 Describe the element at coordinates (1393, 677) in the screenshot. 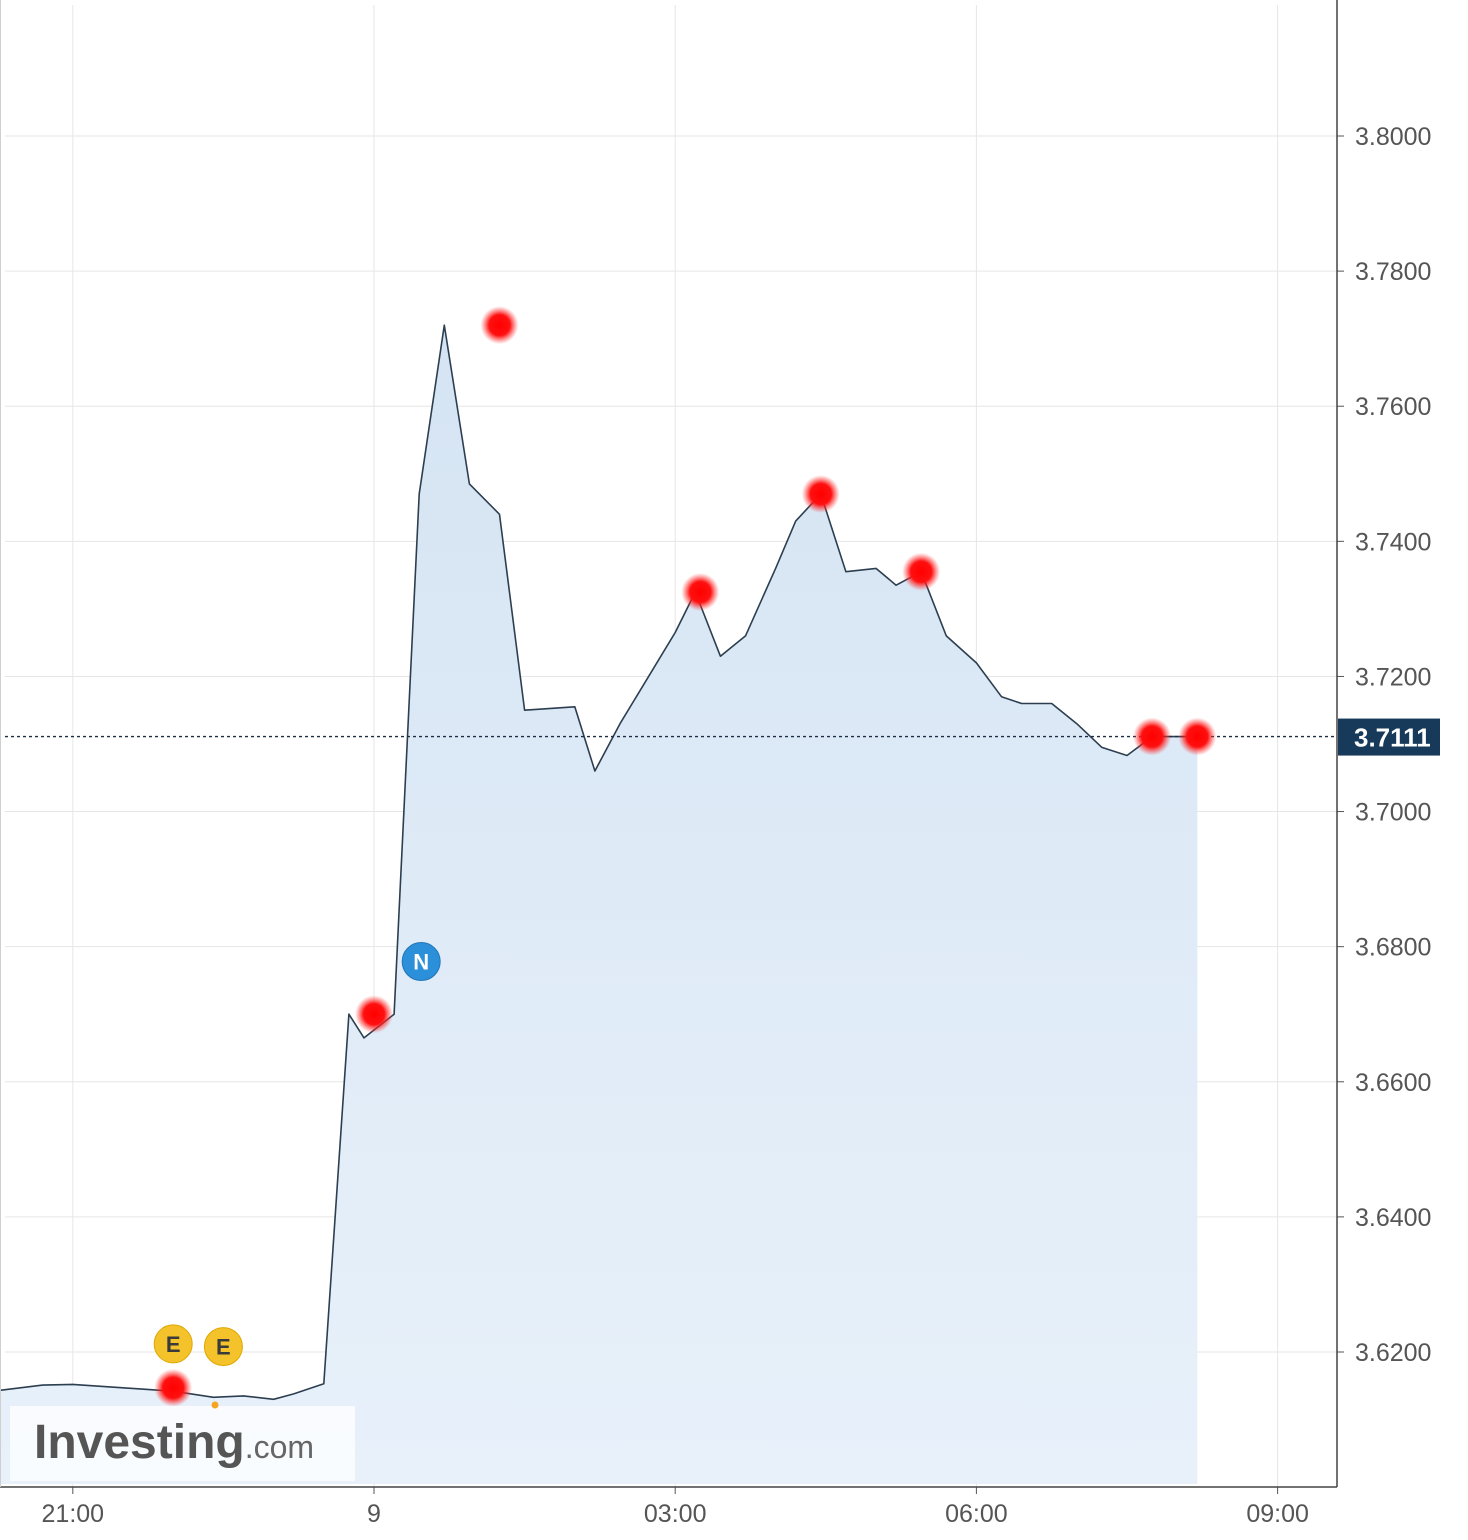

I see `y-tick-label: 3.7200` at that location.